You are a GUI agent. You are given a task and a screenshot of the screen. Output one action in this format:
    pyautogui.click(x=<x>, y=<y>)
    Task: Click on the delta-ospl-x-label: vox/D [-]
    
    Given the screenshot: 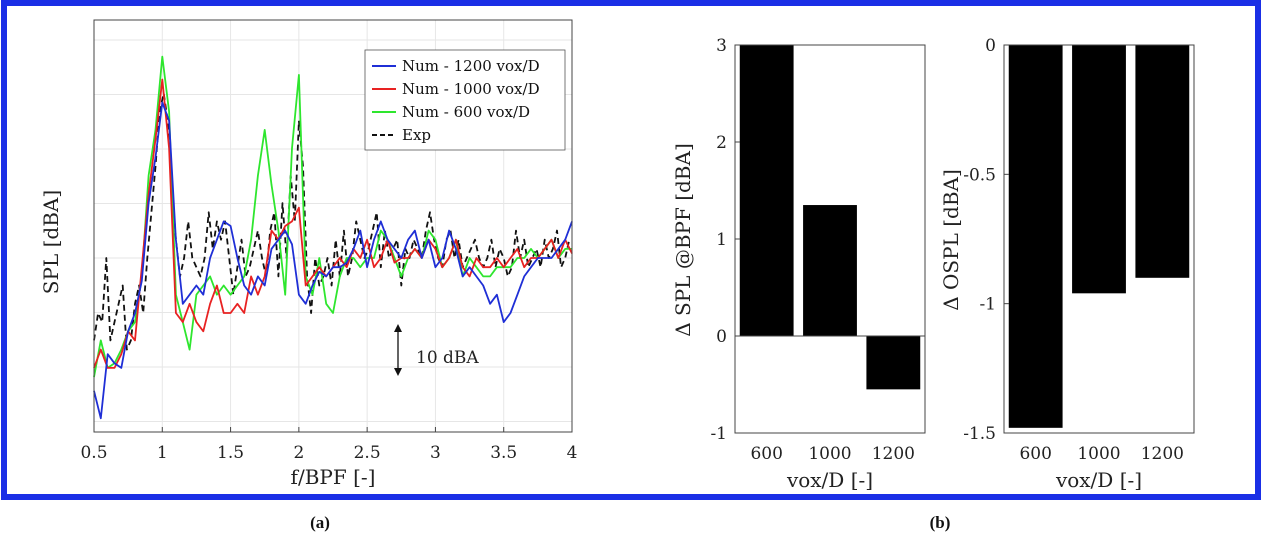 What is the action you would take?
    pyautogui.click(x=1098, y=480)
    